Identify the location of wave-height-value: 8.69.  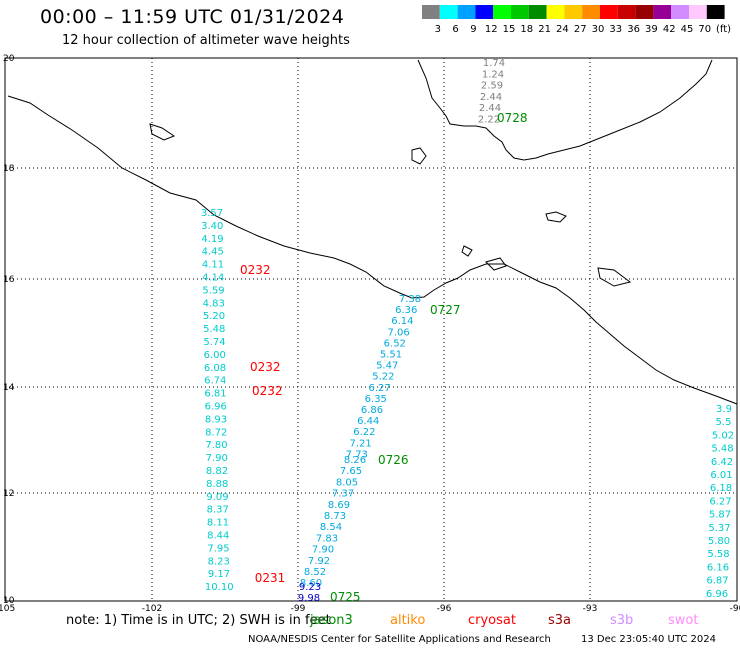
(339, 505).